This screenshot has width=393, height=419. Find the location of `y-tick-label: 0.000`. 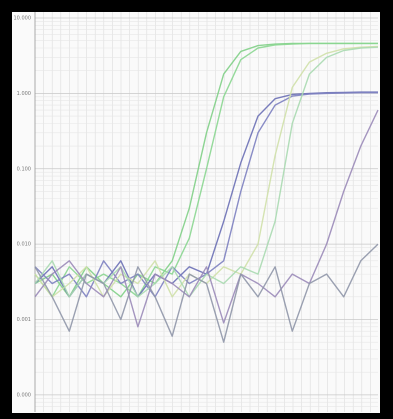

y-tick-label: 0.000 is located at coordinates (24, 395).